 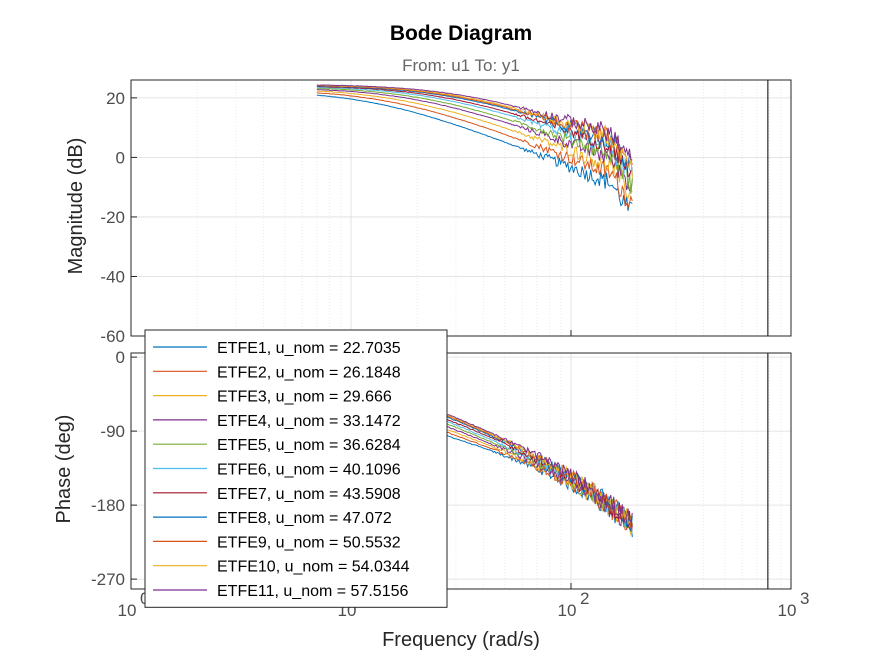 I want to click on x-tick-exponent: 3, so click(x=804, y=598).